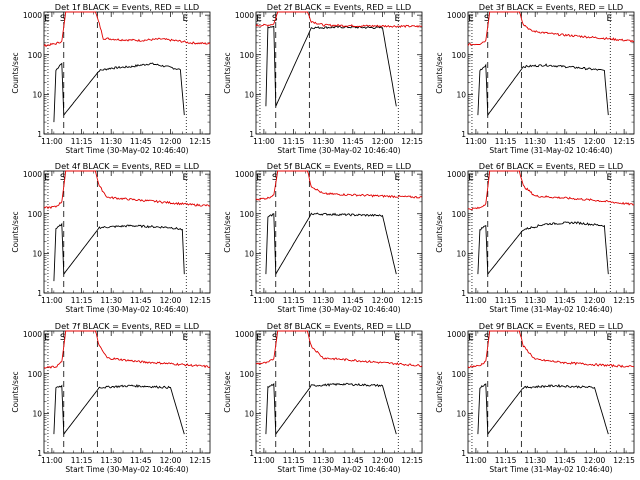 This screenshot has height=480, width=640. What do you see at coordinates (339, 326) in the screenshot?
I see `panel-title: Det 8f BLACK = Events, RED = LLD` at bounding box center [339, 326].